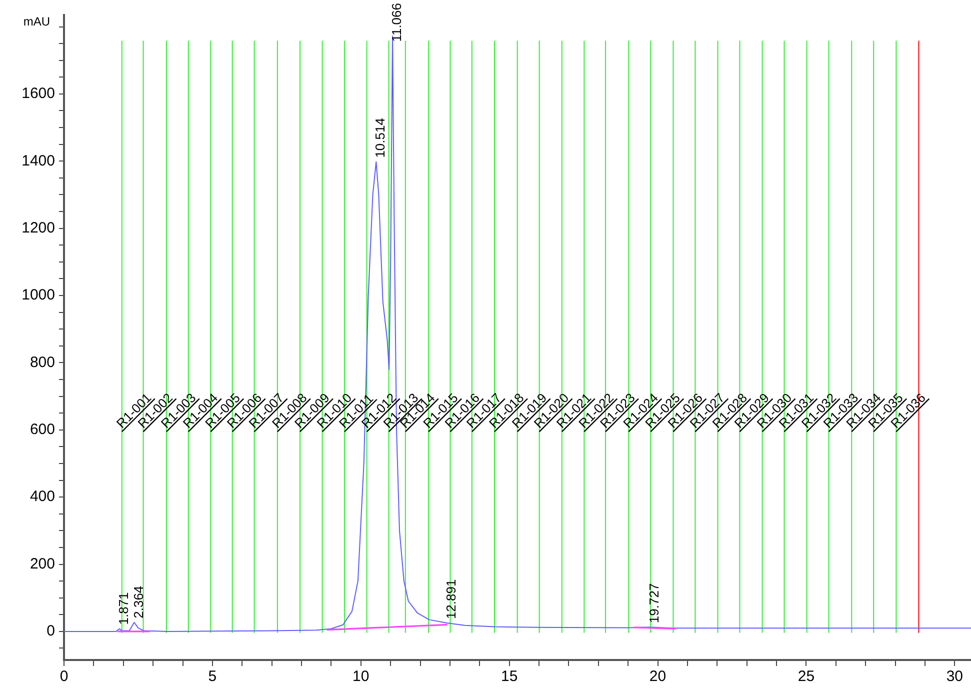  Describe the element at coordinates (212, 677) in the screenshot. I see `x-tick-label: 5` at that location.